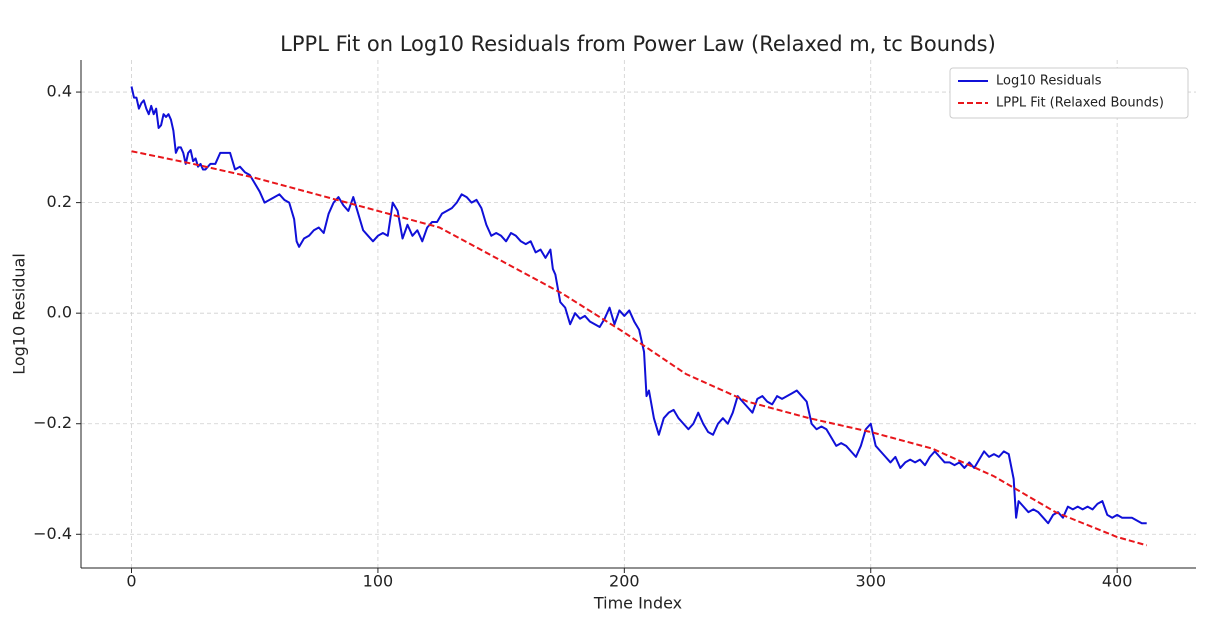 The image size is (1232, 628). I want to click on y-axis-label: Log10 Residual, so click(19, 314).